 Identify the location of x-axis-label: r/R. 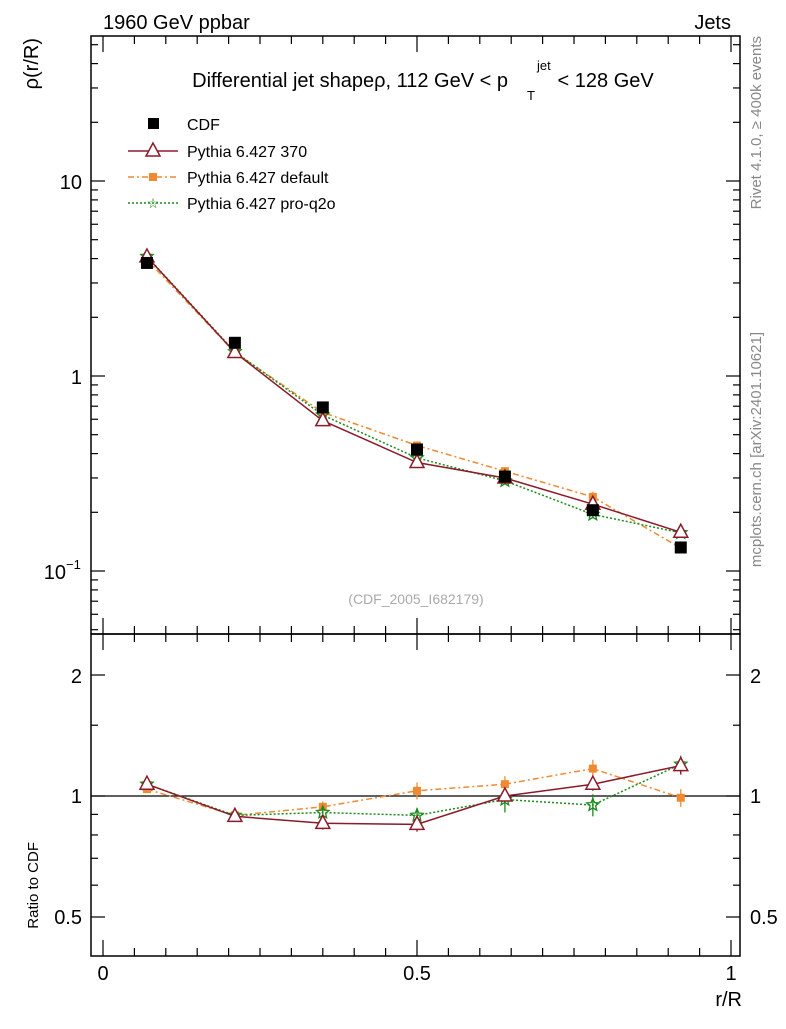
(728, 1000).